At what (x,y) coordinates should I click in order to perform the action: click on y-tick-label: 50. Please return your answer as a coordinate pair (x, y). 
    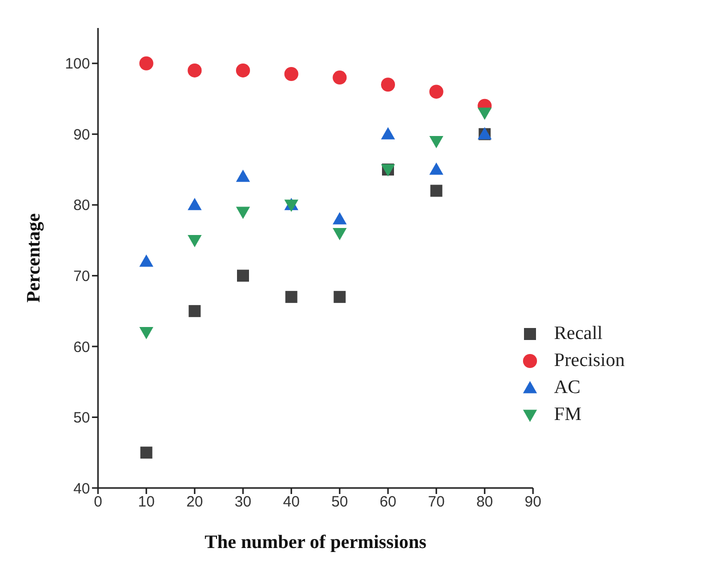
    Looking at the image, I should click on (81, 418).